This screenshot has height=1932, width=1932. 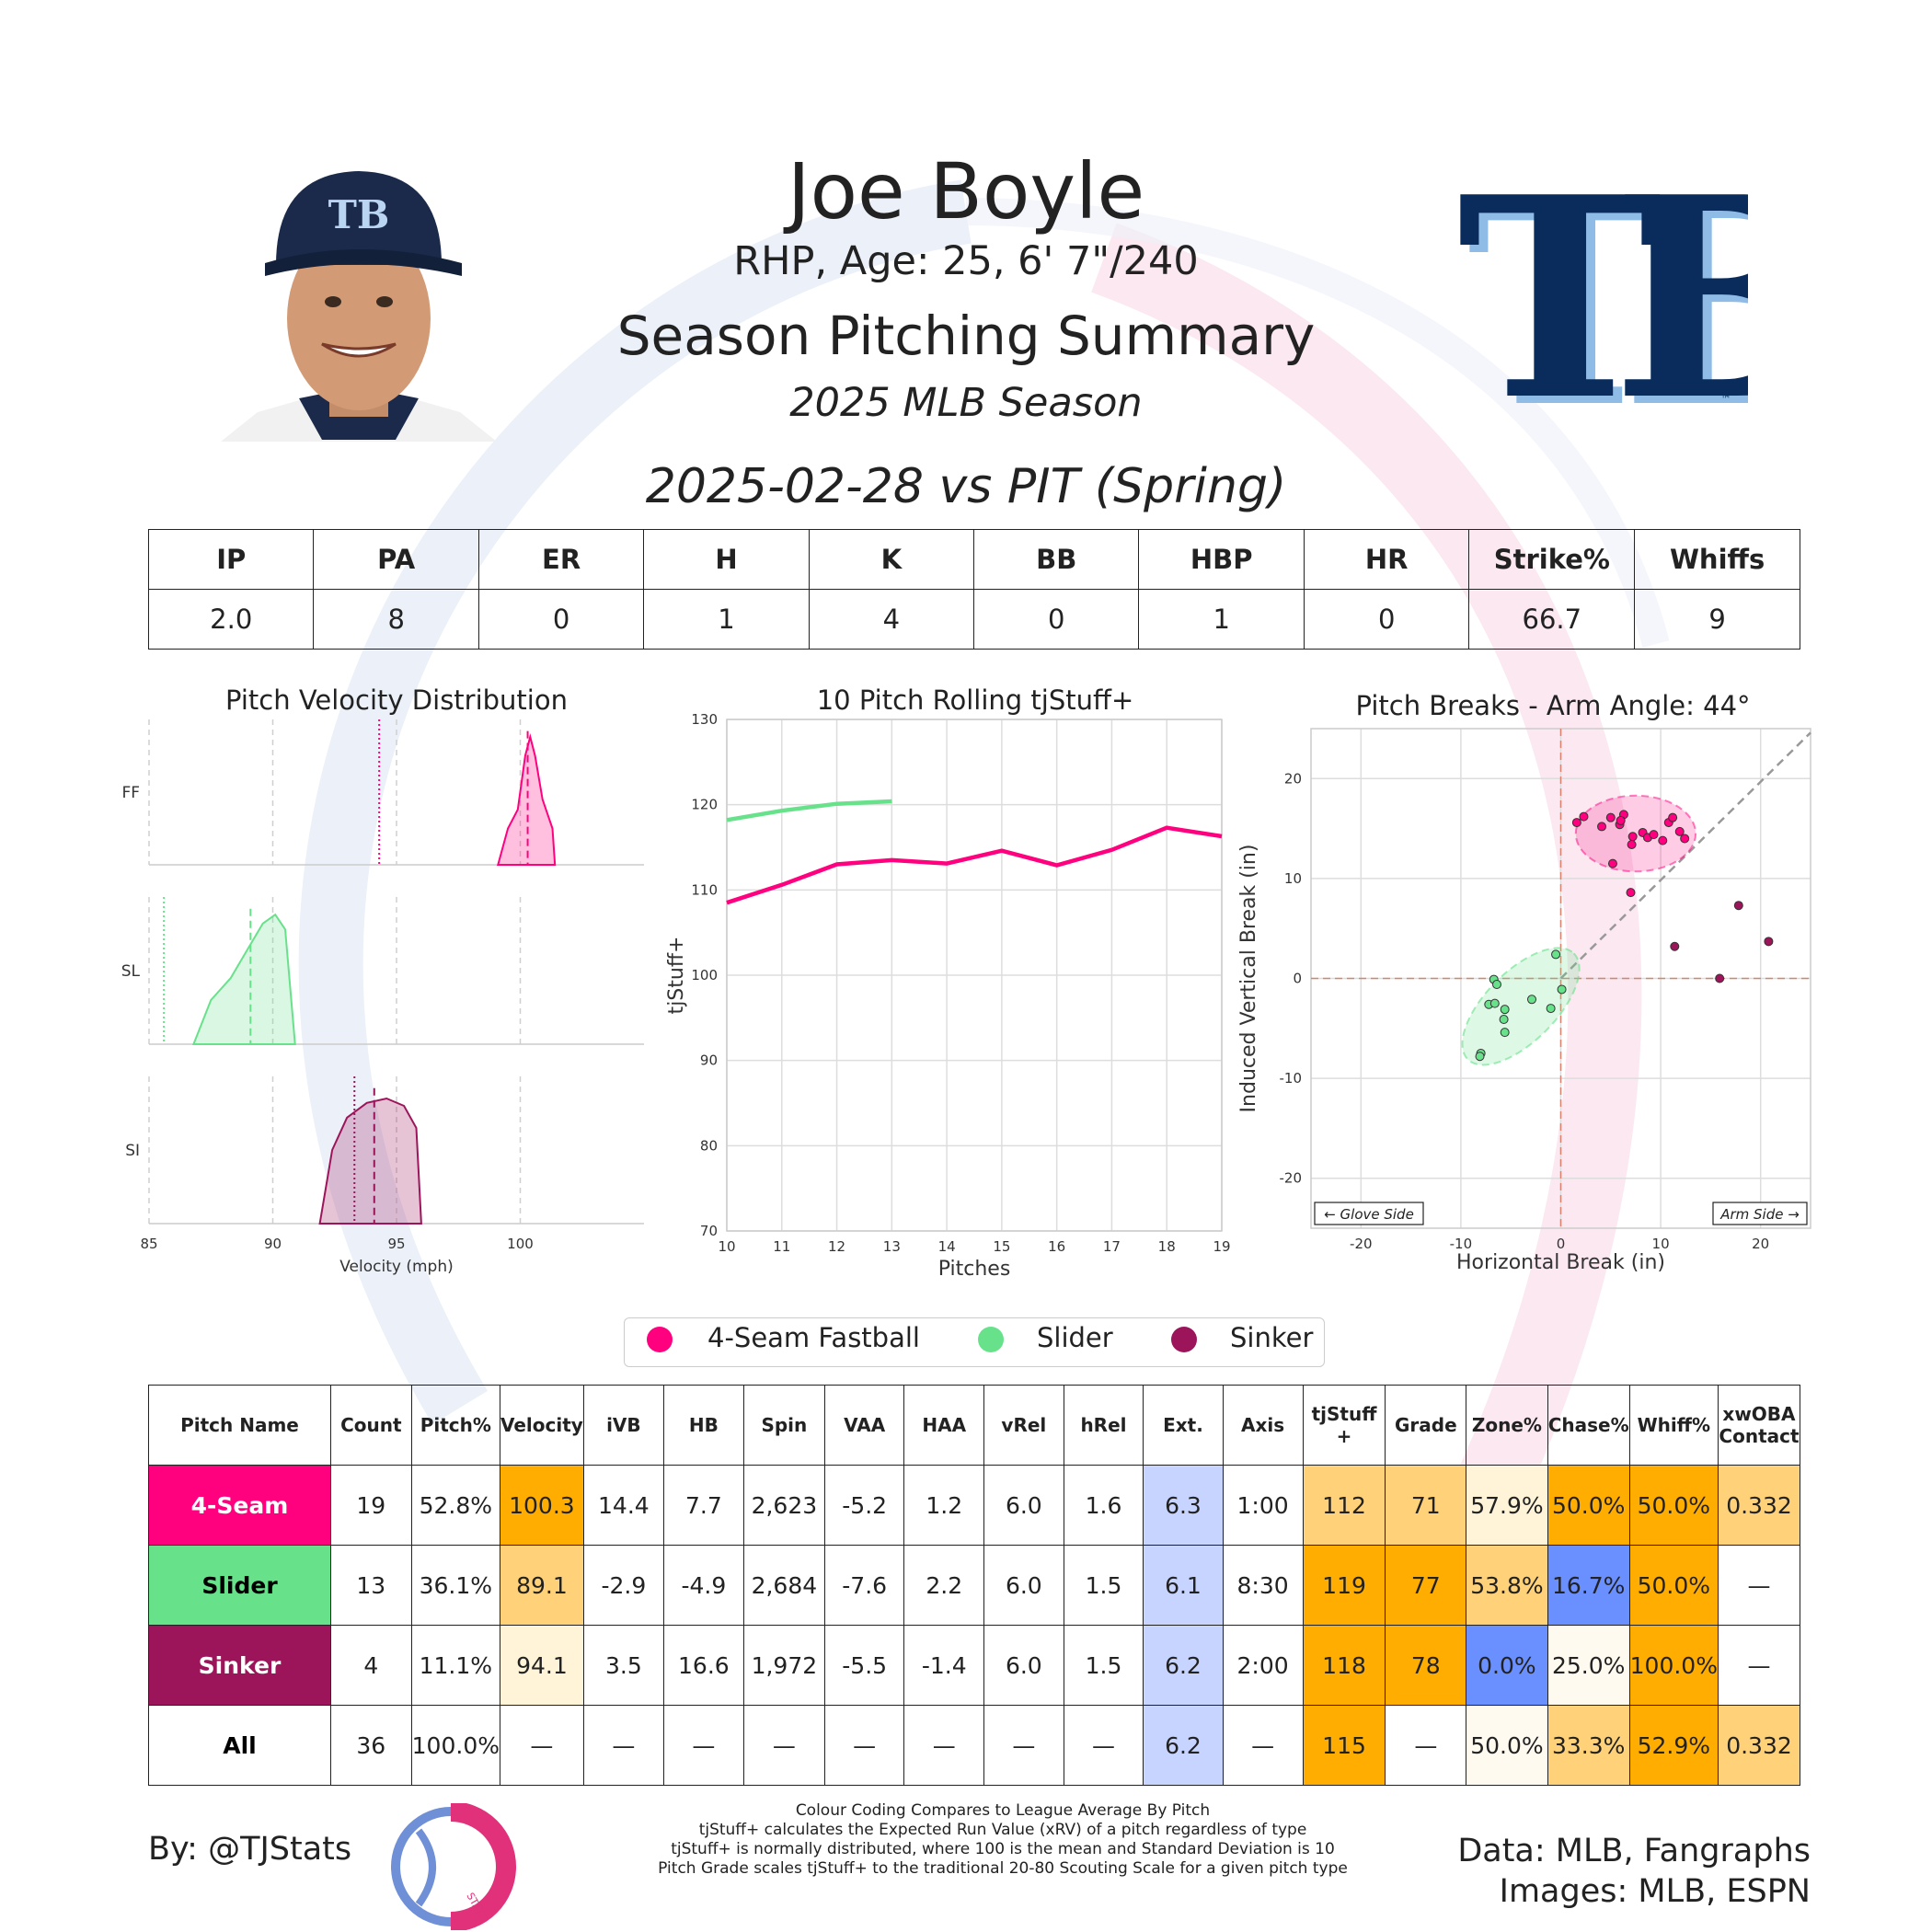 What do you see at coordinates (836, 1246) in the screenshot?
I see `rolling-x-tick: 12` at bounding box center [836, 1246].